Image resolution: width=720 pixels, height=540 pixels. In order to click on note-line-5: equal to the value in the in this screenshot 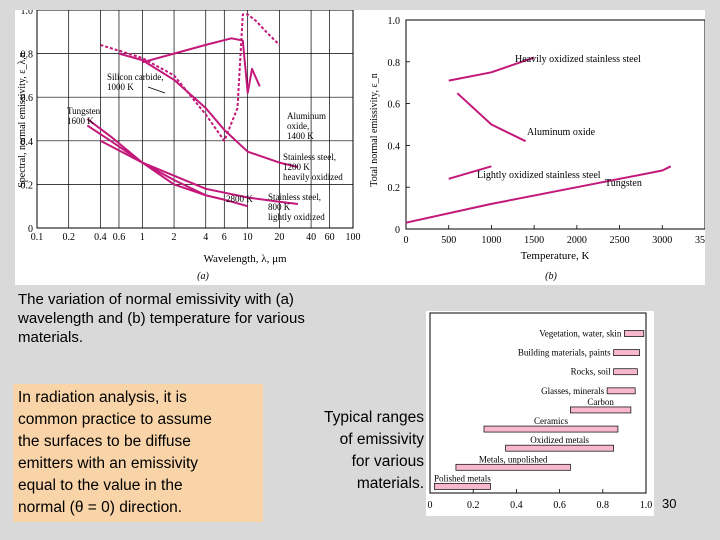, I will do `click(100, 485)`.